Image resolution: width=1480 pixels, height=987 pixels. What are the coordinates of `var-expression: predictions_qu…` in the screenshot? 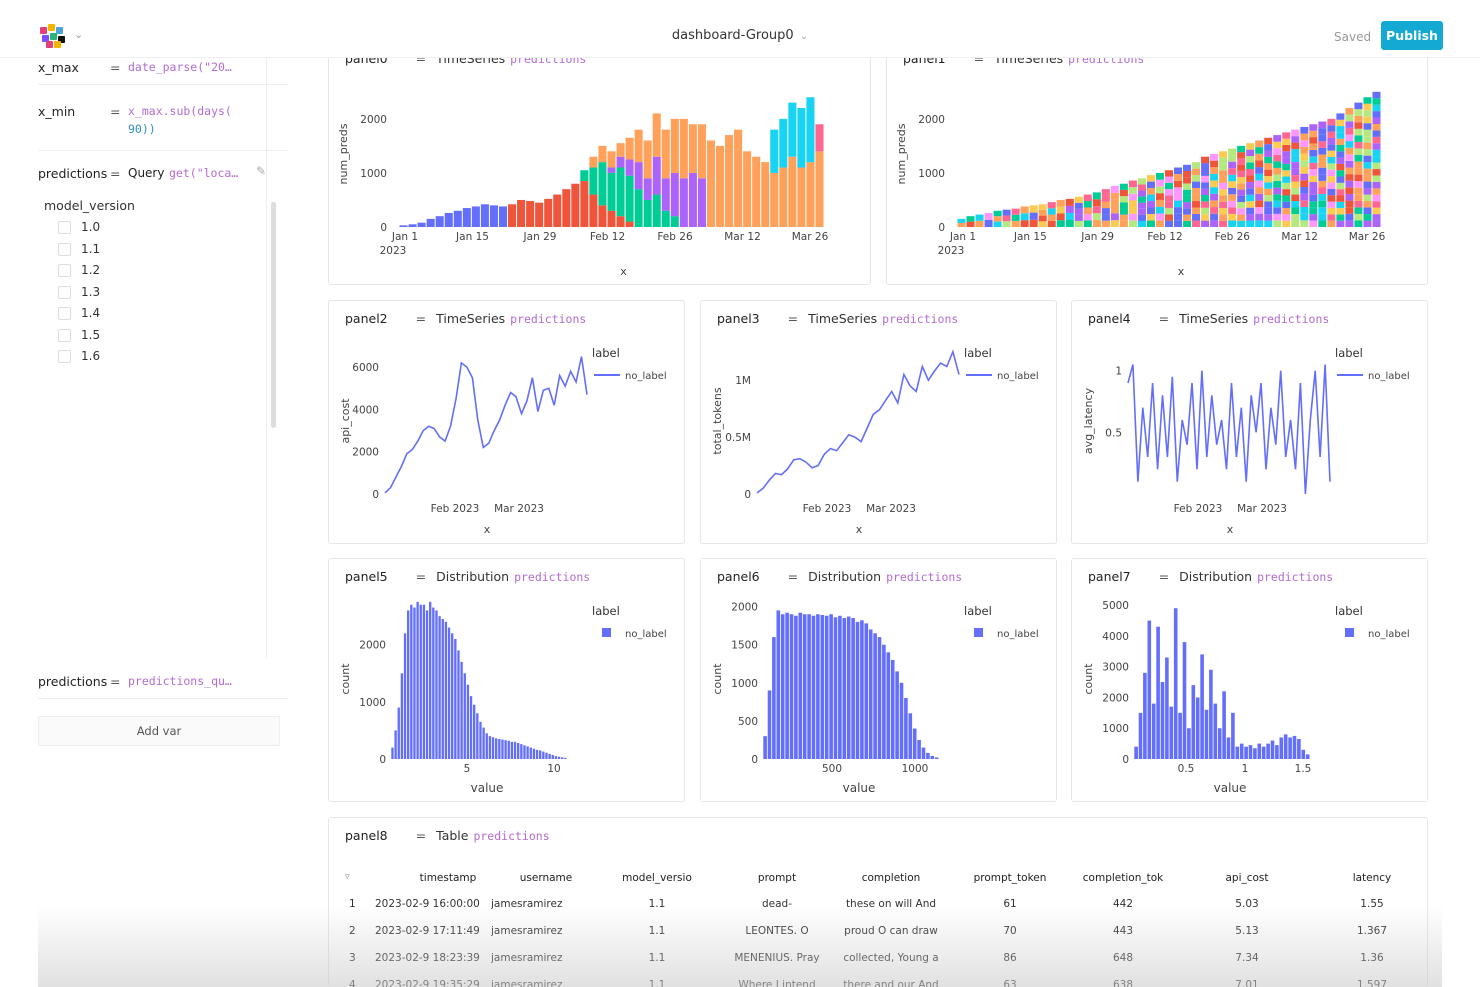 It's located at (180, 681).